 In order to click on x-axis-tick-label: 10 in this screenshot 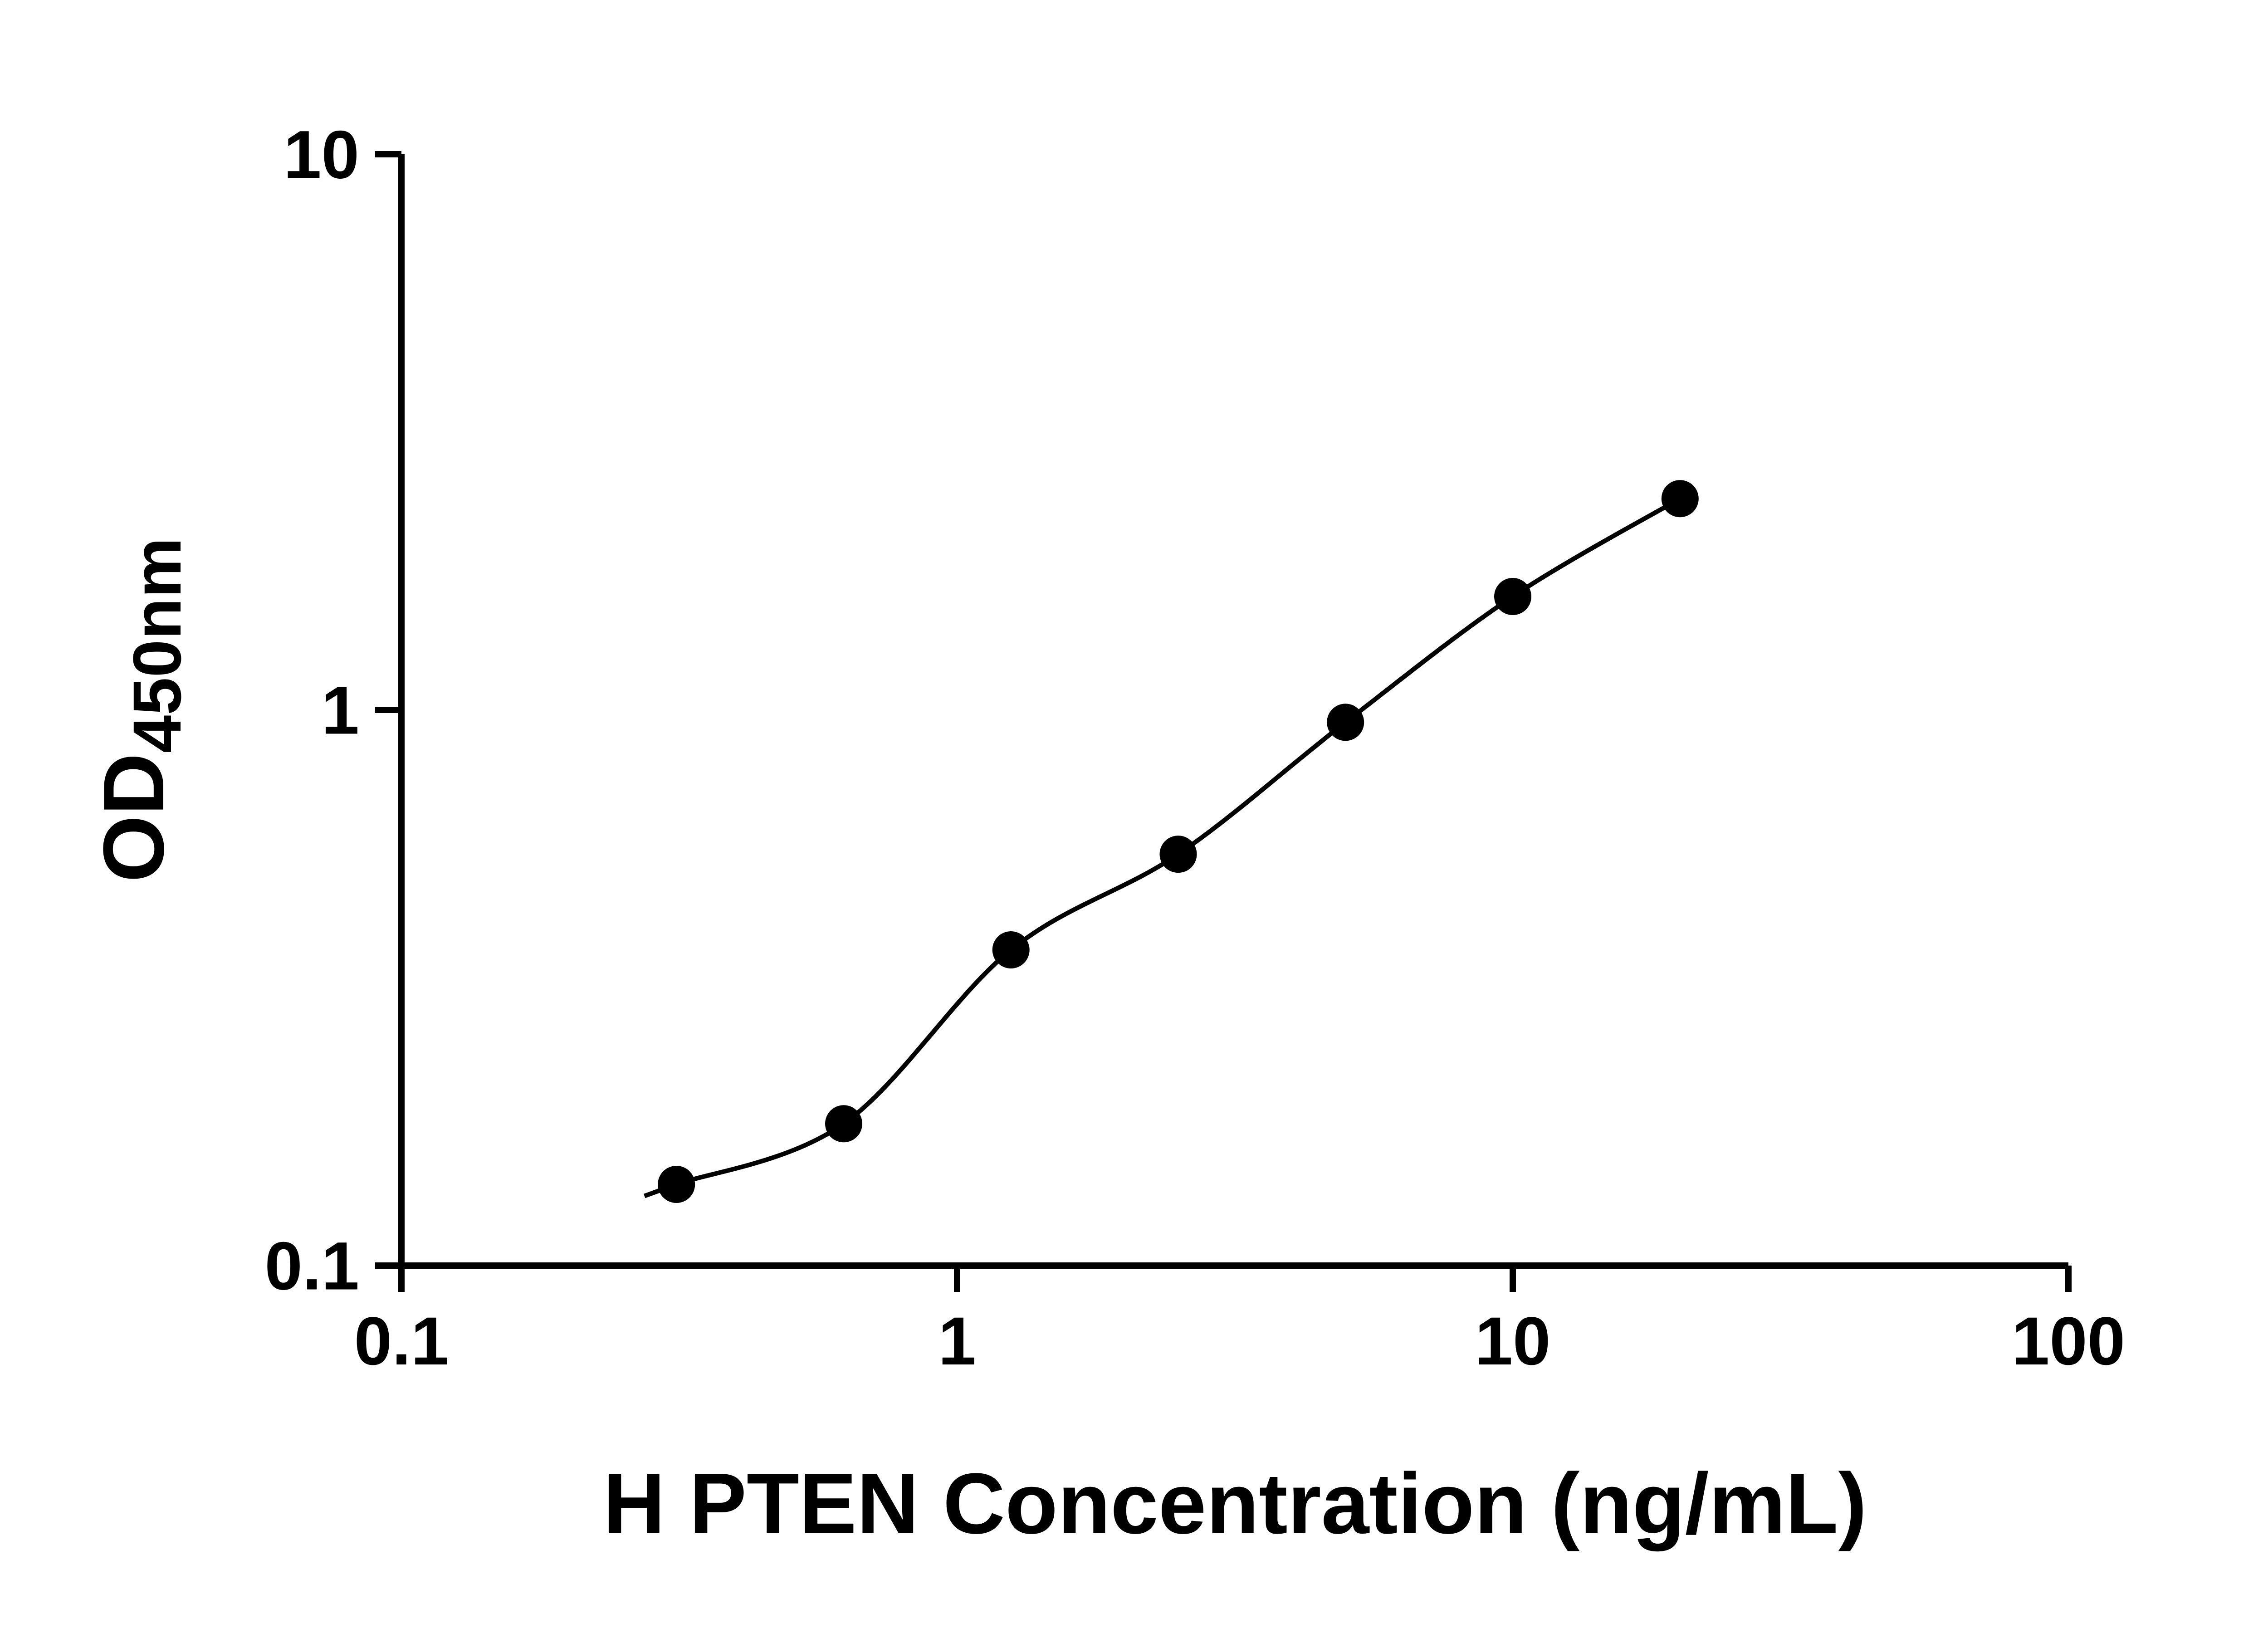, I will do `click(1513, 1341)`.